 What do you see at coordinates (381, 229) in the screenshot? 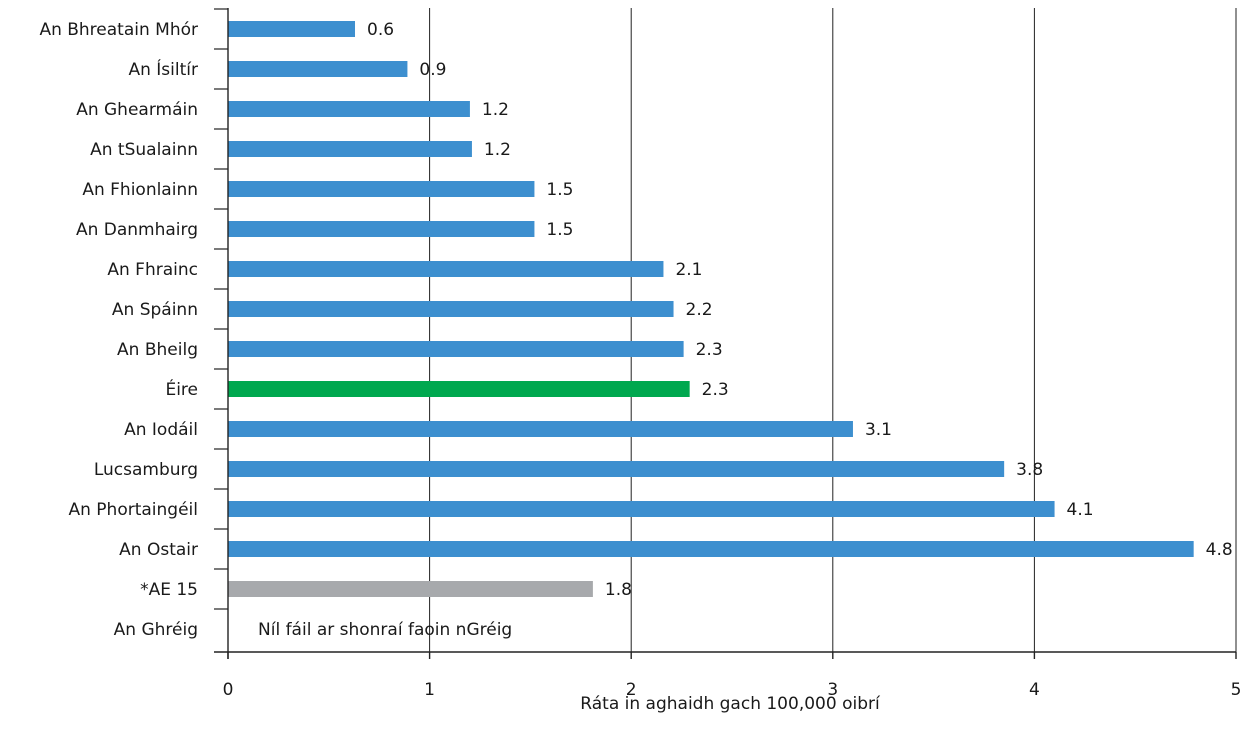
I see `bar-an-danmhairg` at bounding box center [381, 229].